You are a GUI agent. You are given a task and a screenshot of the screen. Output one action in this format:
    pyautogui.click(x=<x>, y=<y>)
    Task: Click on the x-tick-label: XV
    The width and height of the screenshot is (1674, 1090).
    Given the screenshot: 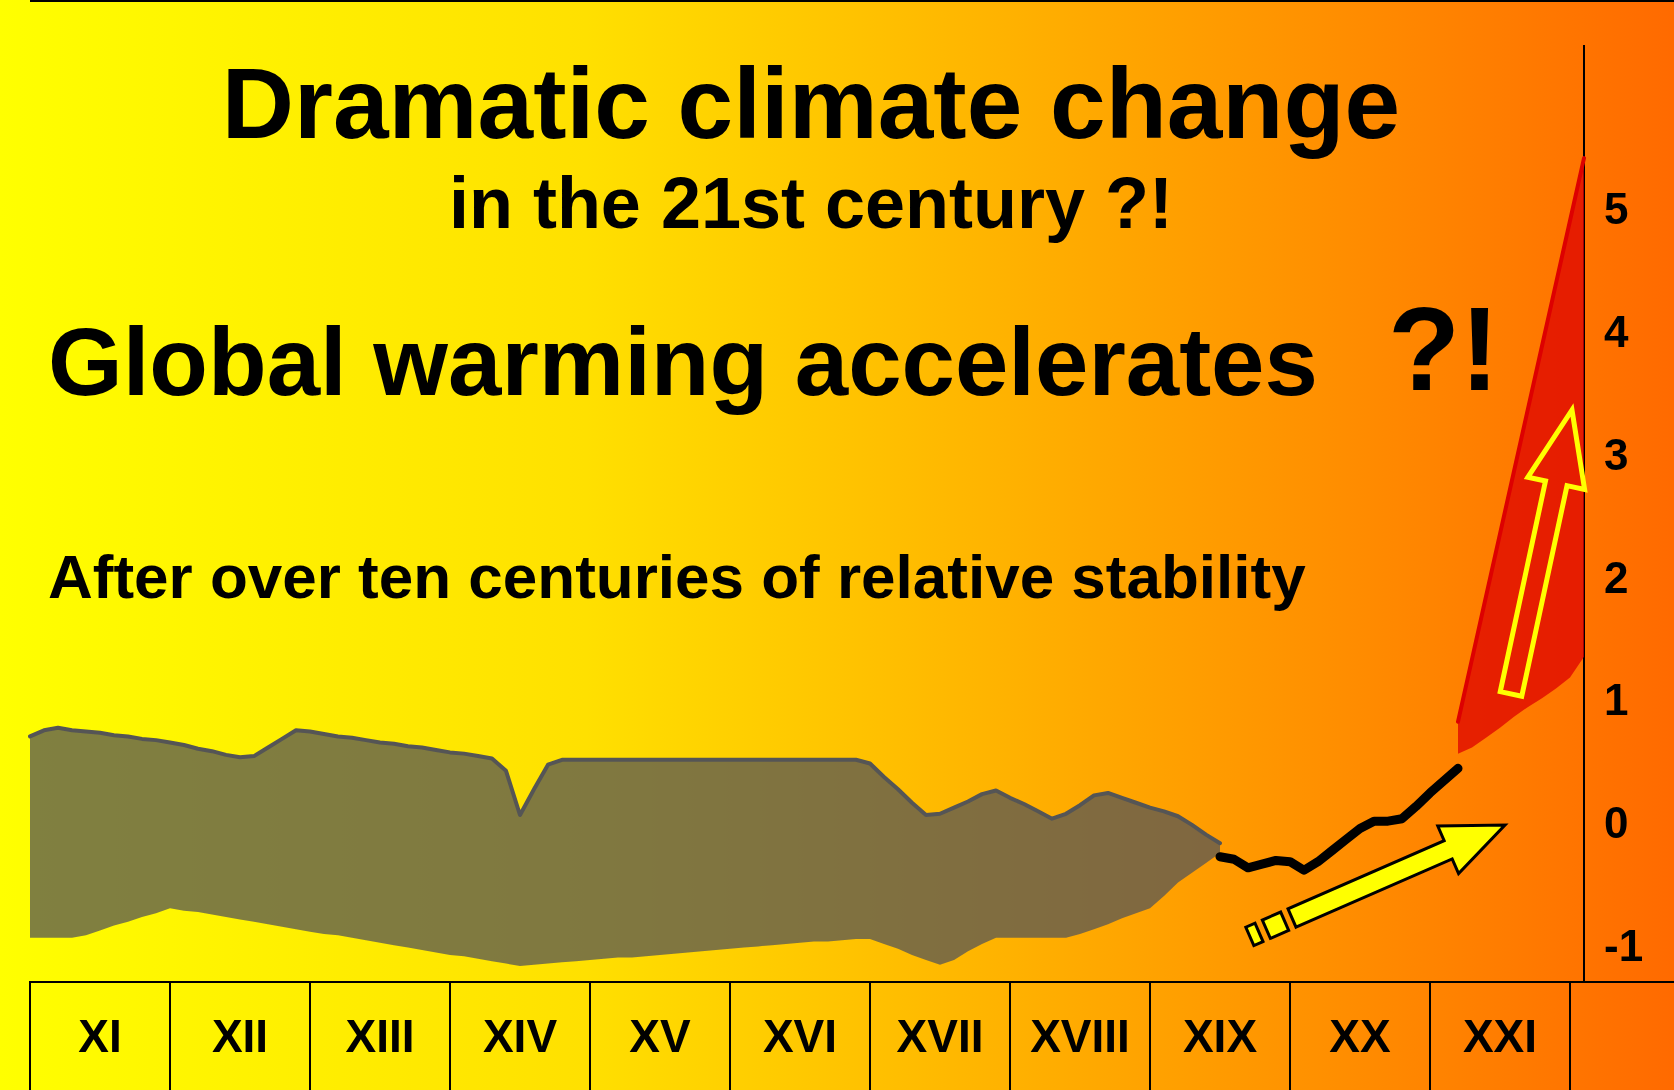 What is the action you would take?
    pyautogui.click(x=660, y=1036)
    